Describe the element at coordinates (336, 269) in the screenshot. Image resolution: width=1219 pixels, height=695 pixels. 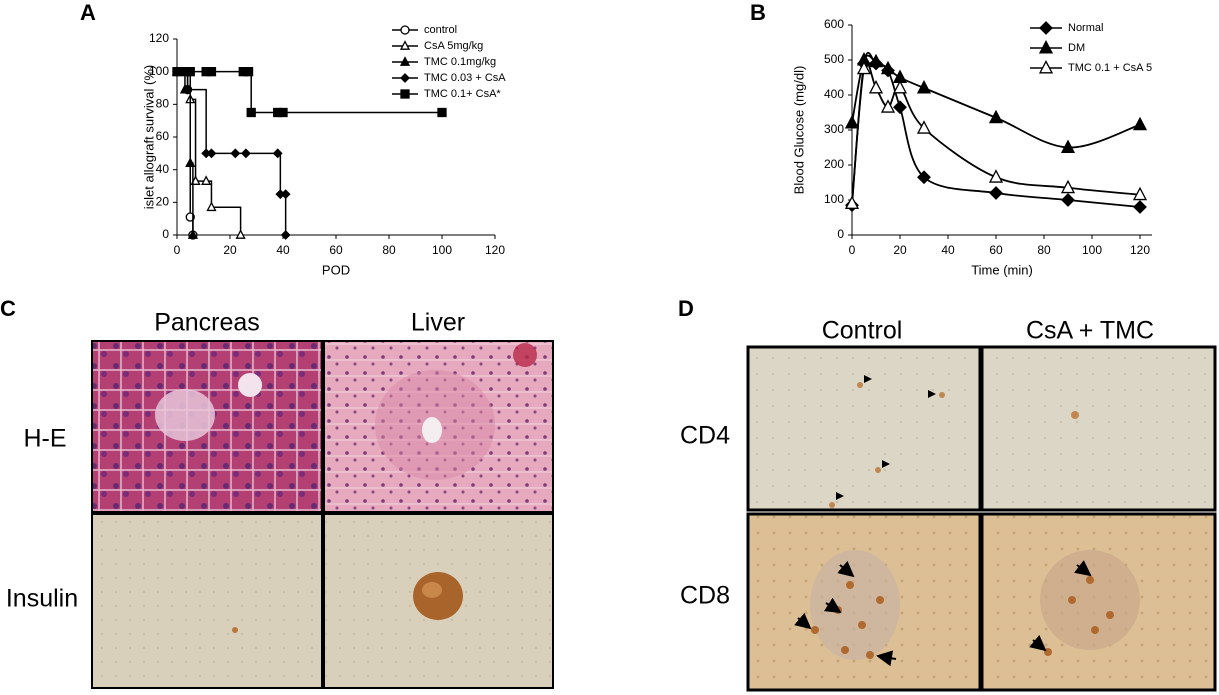
I see `x-axis-title: POD` at that location.